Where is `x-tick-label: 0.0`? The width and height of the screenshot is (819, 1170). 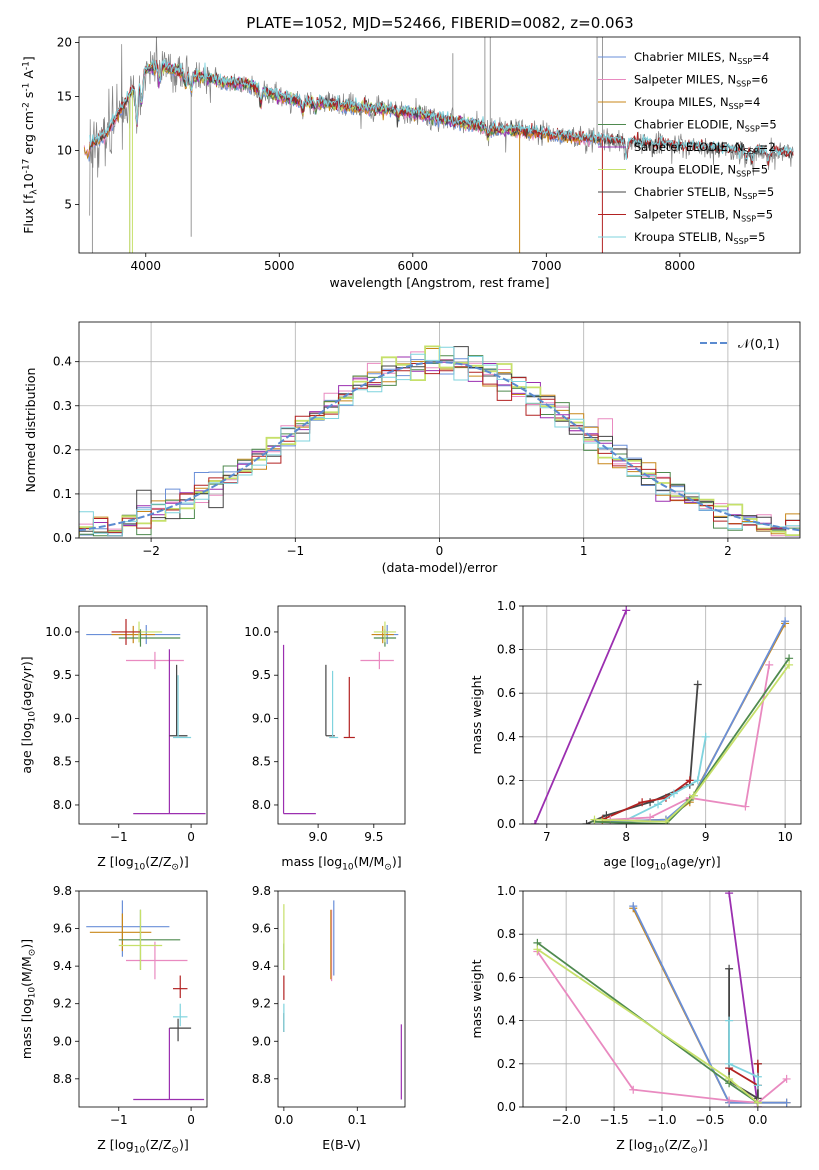 x-tick-label: 0.0 is located at coordinates (757, 1120).